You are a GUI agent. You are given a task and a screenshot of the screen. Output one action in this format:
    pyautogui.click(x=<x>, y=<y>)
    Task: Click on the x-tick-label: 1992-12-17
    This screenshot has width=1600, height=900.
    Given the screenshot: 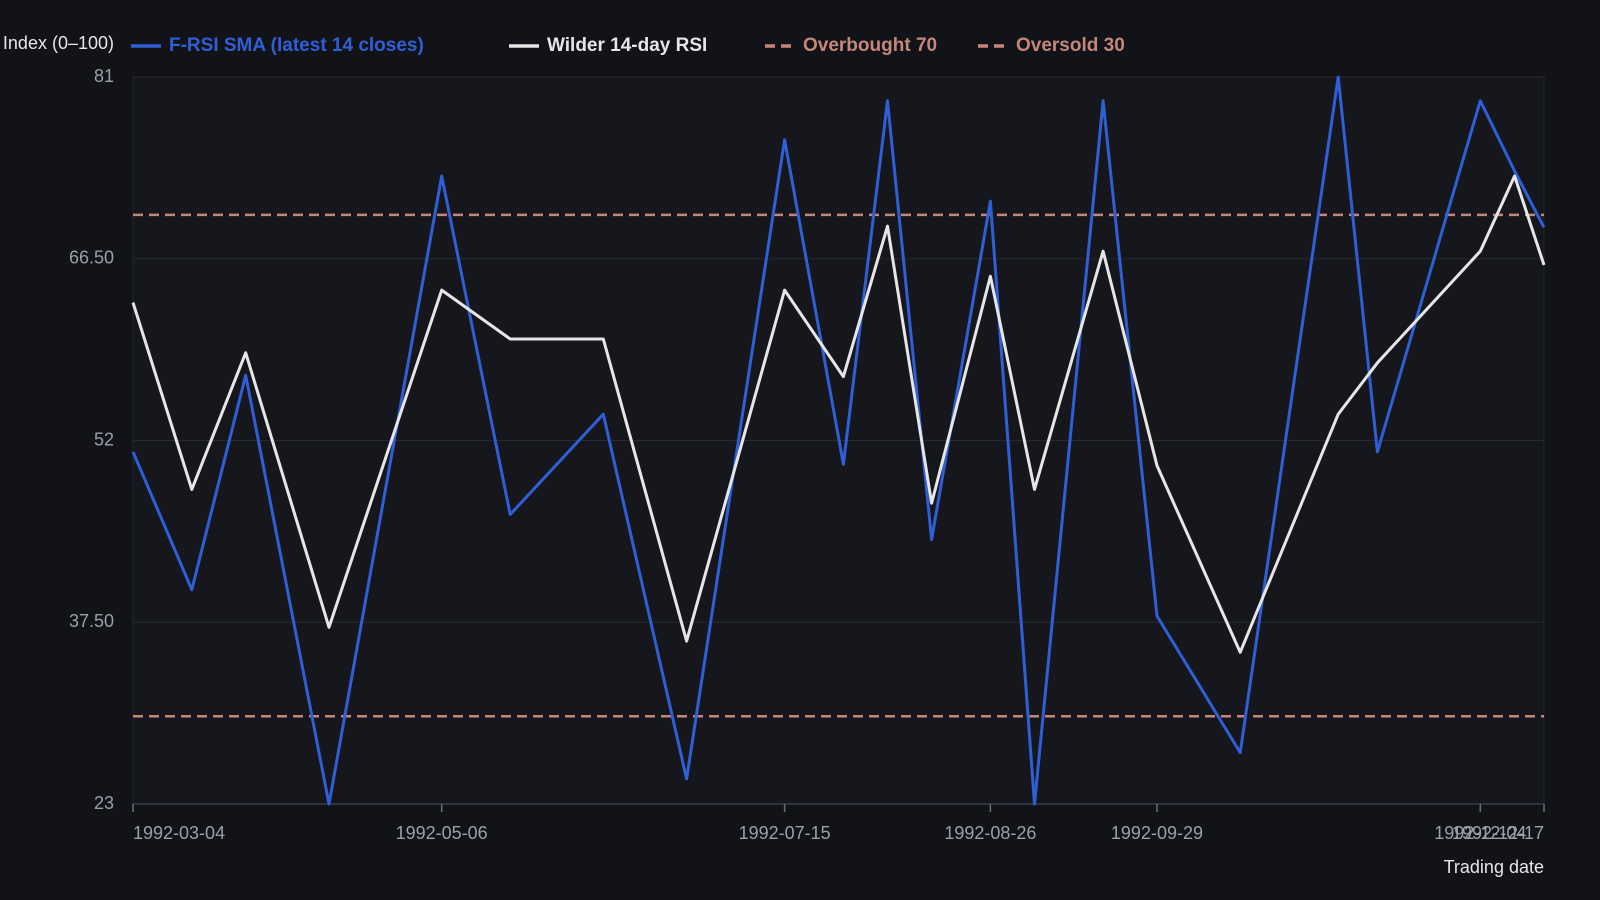 What is the action you would take?
    pyautogui.click(x=1498, y=833)
    